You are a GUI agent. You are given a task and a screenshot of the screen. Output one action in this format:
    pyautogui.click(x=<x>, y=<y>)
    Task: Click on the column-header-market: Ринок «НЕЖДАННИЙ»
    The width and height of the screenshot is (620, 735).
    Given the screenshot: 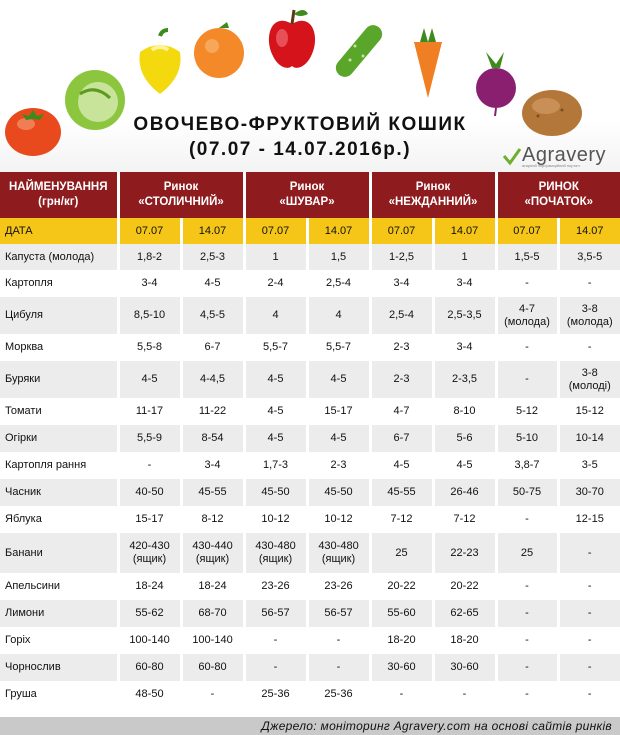 What is the action you would take?
    pyautogui.click(x=434, y=195)
    